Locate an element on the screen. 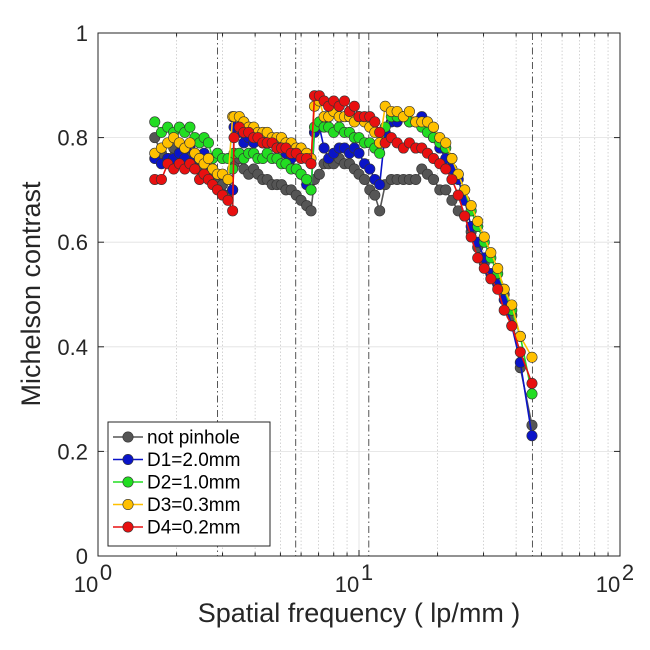 The width and height of the screenshot is (650, 650). legend-label: D2=1.0mm is located at coordinates (193, 483).